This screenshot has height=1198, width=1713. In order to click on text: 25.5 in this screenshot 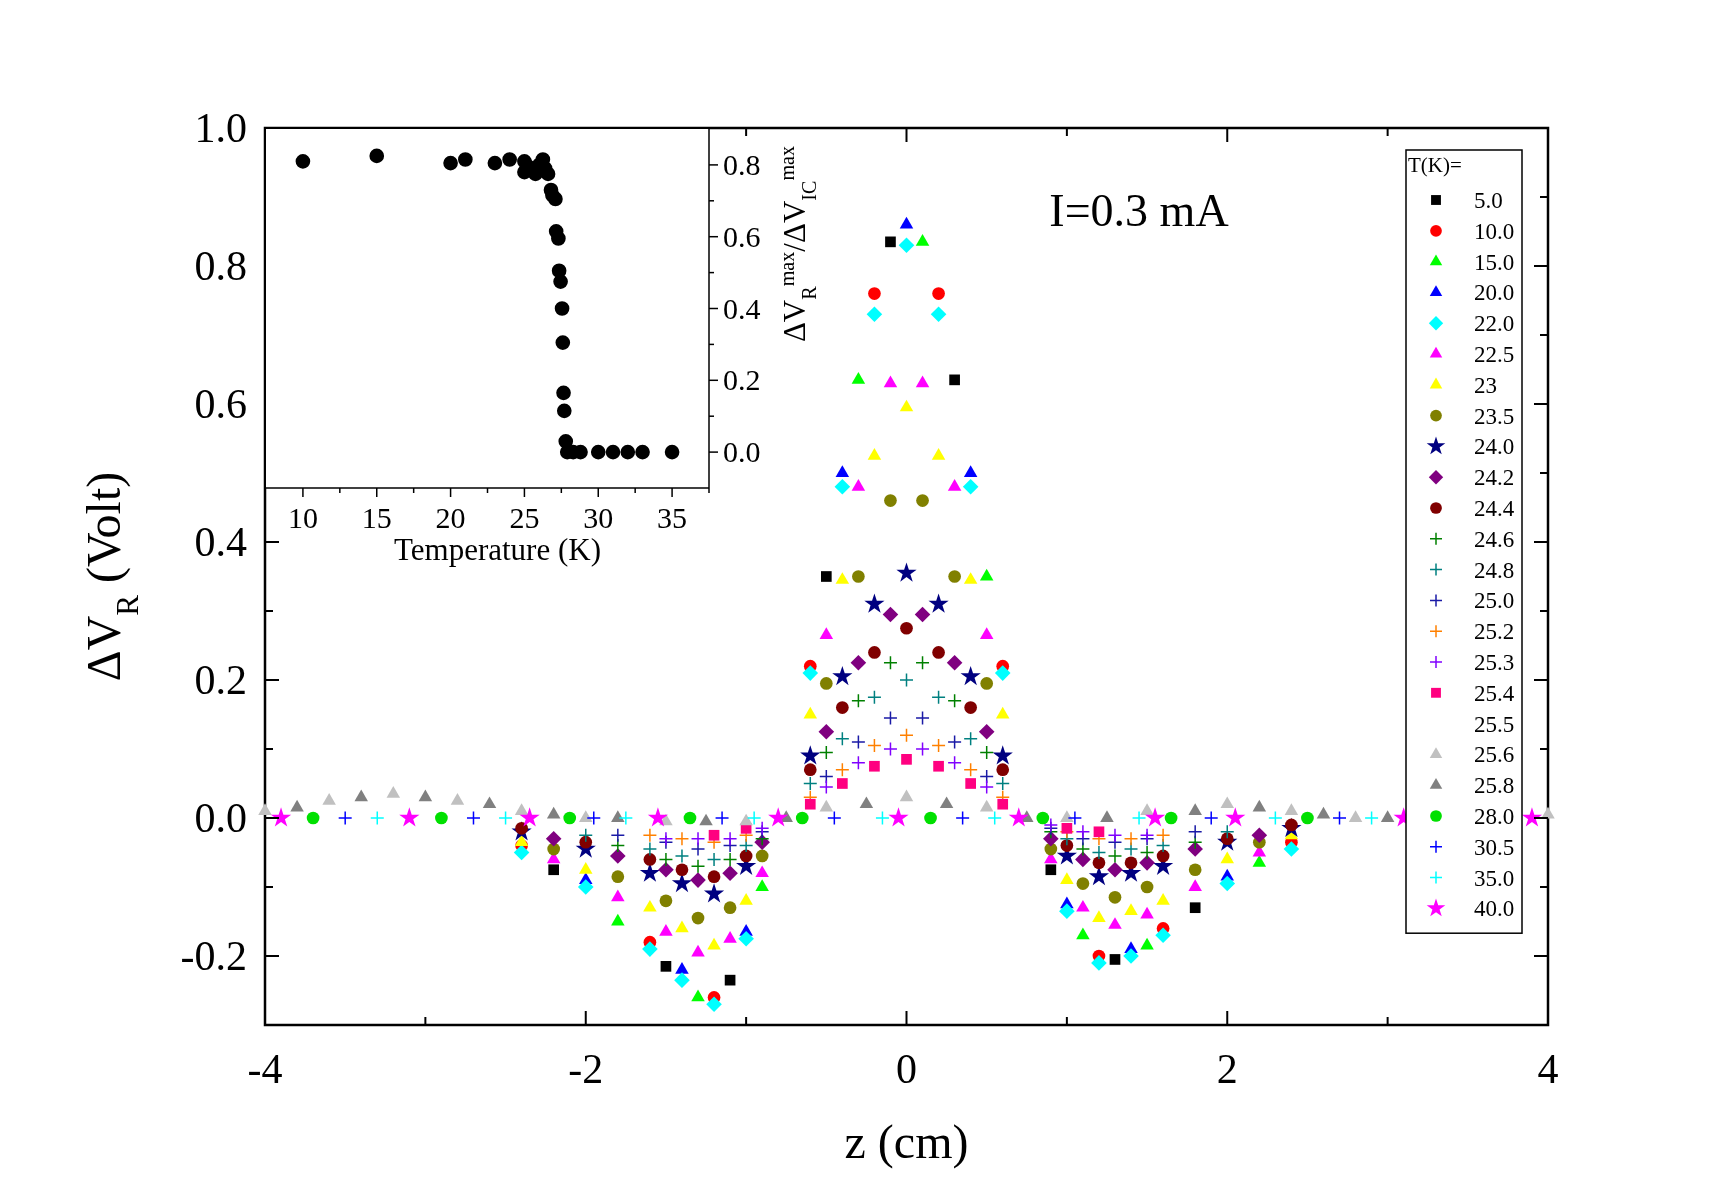, I will do `click(1494, 724)`.